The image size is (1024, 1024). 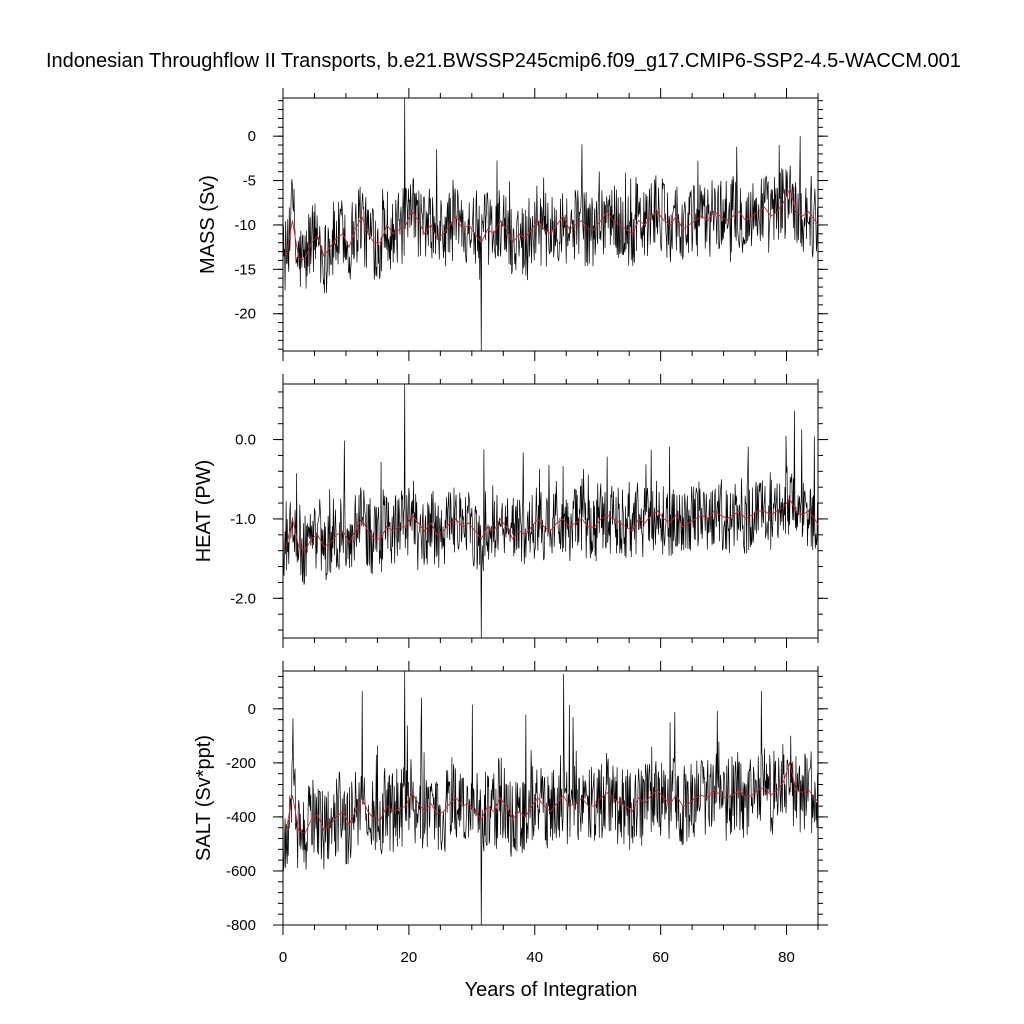 What do you see at coordinates (660, 957) in the screenshot?
I see `x-tick-label: 60` at bounding box center [660, 957].